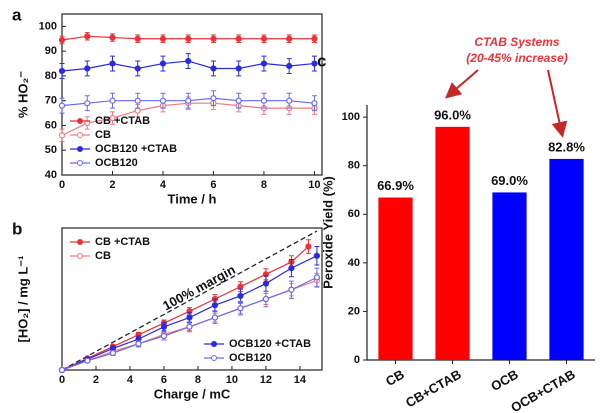 This screenshot has height=413, width=600. Describe the element at coordinates (192, 393) in the screenshot. I see `x-axis-label: Charge / mC` at that location.